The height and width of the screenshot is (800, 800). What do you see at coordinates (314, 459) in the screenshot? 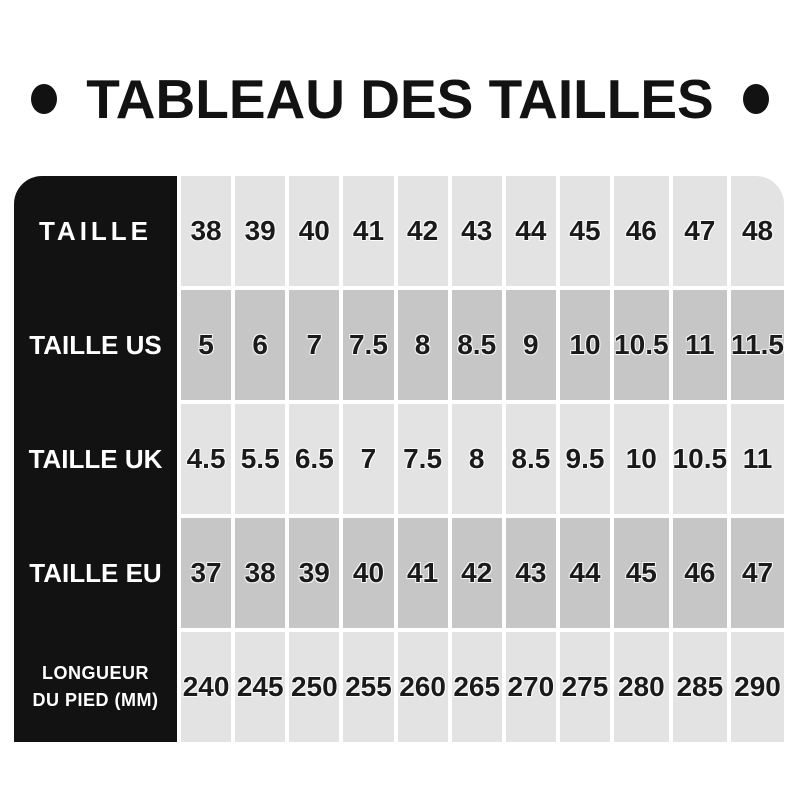
I see `size-cell: 6.5` at bounding box center [314, 459].